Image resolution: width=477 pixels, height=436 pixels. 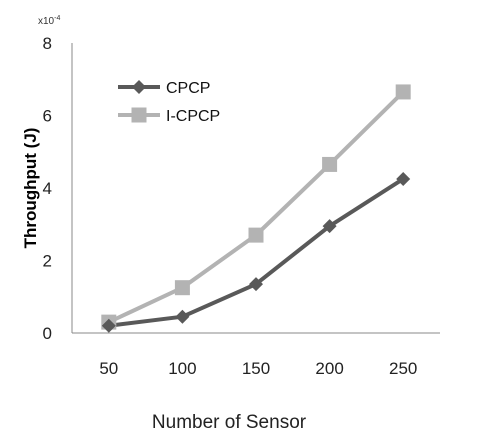 What do you see at coordinates (47, 43) in the screenshot?
I see `y-tick-label: 8` at bounding box center [47, 43].